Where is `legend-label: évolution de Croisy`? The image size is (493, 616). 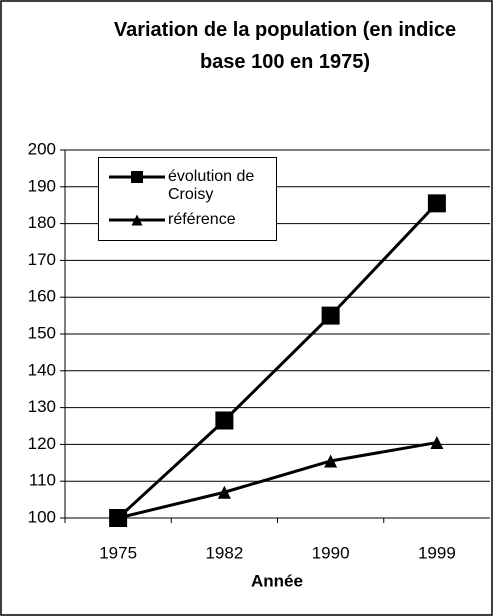 legend-label: évolution de Croisy is located at coordinates (211, 185).